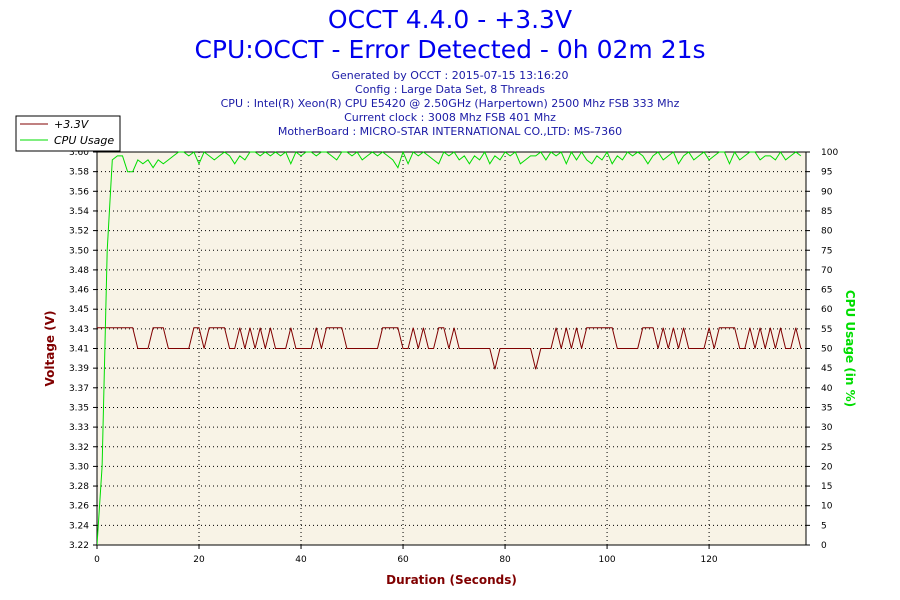 This screenshot has height=600, width=900. What do you see at coordinates (79, 192) in the screenshot?
I see `y-tick-label: 3.56` at bounding box center [79, 192].